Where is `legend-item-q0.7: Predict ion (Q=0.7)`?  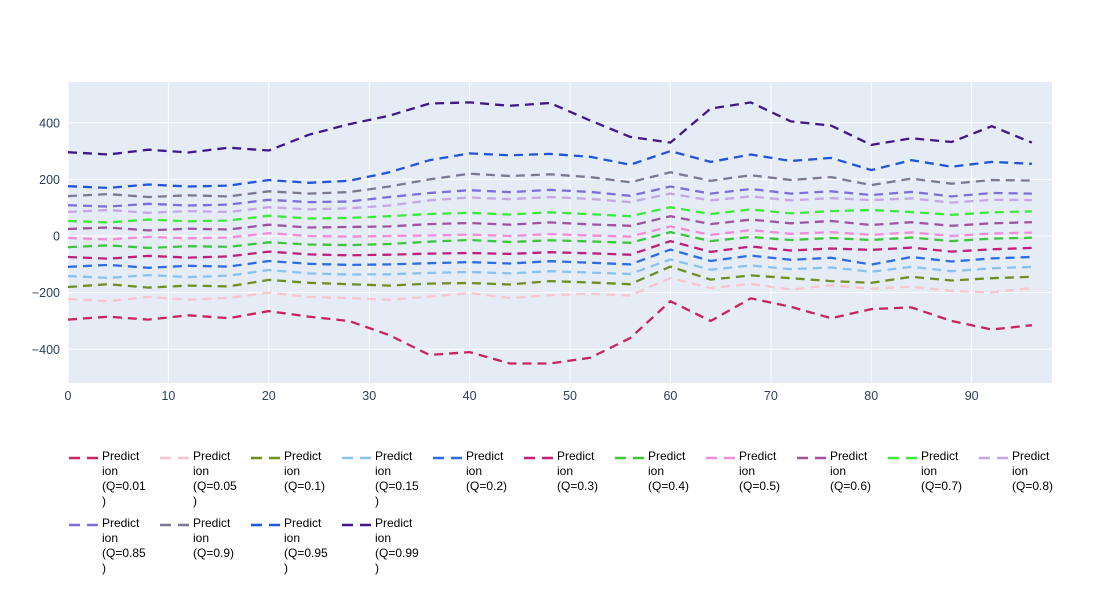
legend-item-q0.7: Predict ion (Q=0.7) is located at coordinates (932, 479).